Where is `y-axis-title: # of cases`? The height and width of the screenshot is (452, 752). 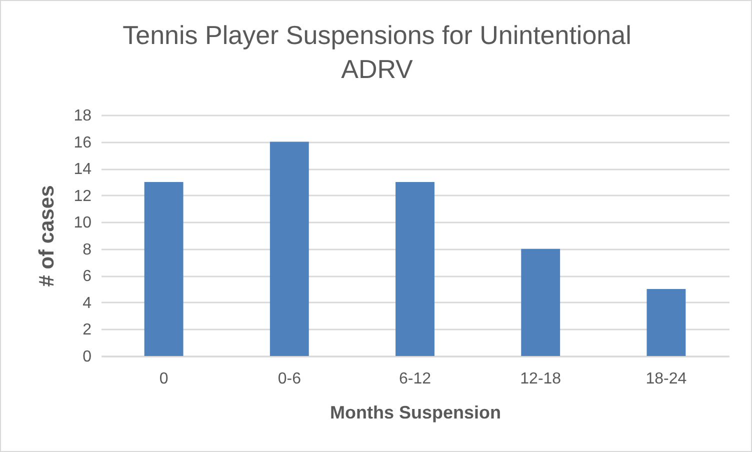
y-axis-title: # of cases is located at coordinates (47, 236).